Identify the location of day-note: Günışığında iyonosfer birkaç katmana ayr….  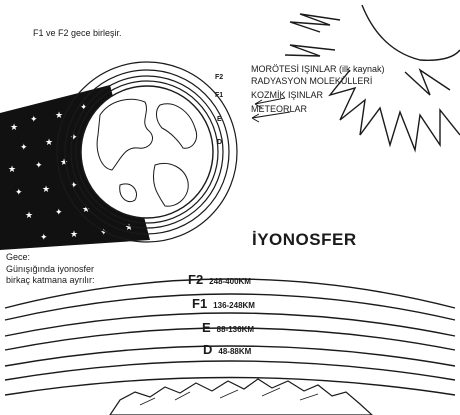
(50, 274).